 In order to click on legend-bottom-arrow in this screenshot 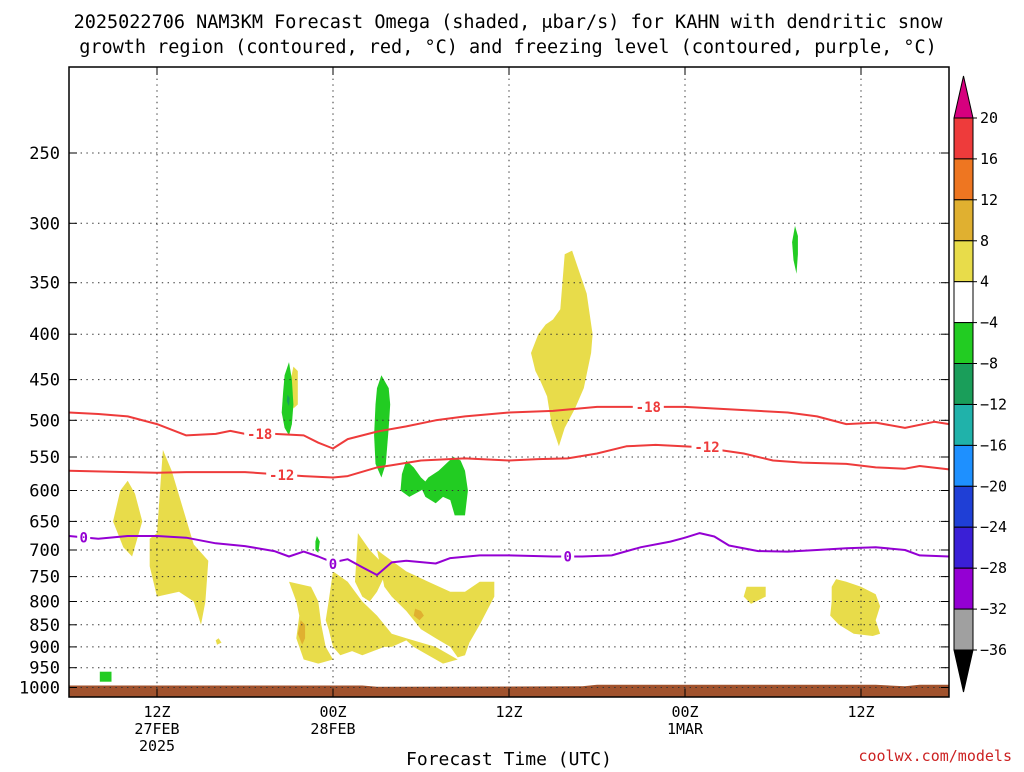, I will do `click(963, 671)`.